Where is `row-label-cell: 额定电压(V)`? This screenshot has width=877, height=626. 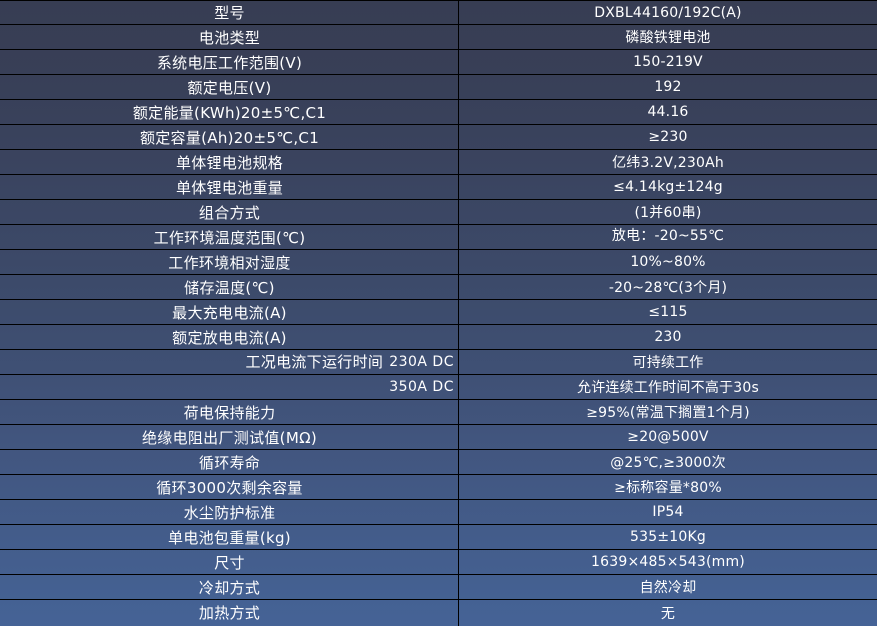 row-label-cell: 额定电压(V) is located at coordinates (229, 87).